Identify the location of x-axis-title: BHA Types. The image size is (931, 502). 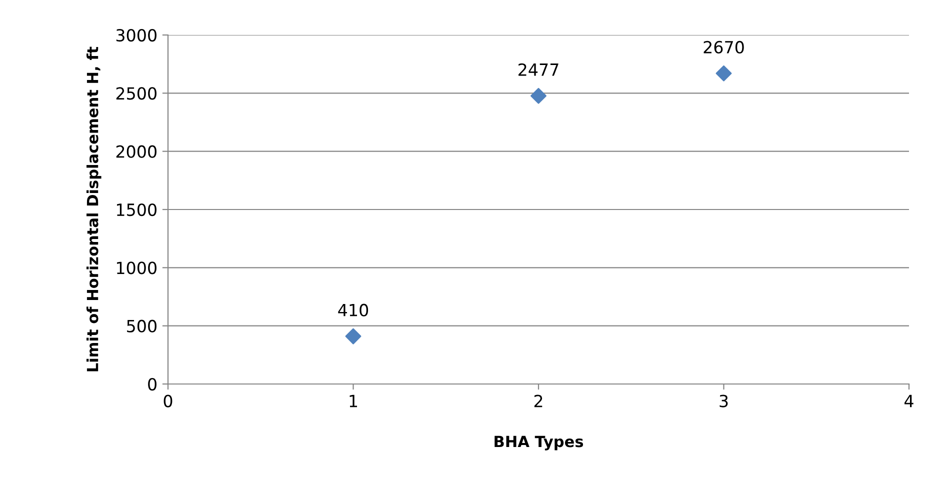
(539, 443).